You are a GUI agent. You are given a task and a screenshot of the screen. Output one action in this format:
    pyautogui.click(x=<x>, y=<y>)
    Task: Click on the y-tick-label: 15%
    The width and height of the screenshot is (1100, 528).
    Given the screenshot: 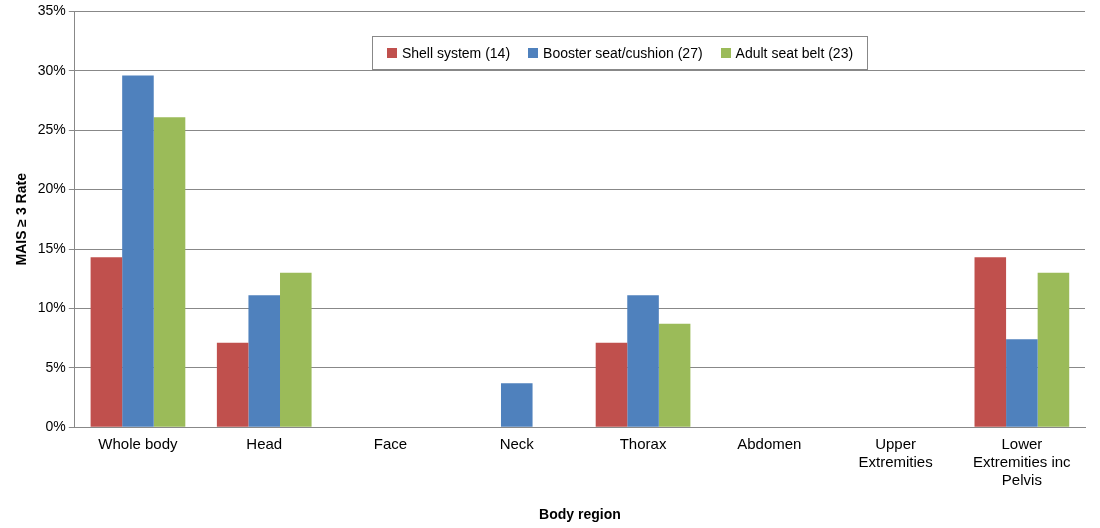 What is the action you would take?
    pyautogui.click(x=51, y=247)
    